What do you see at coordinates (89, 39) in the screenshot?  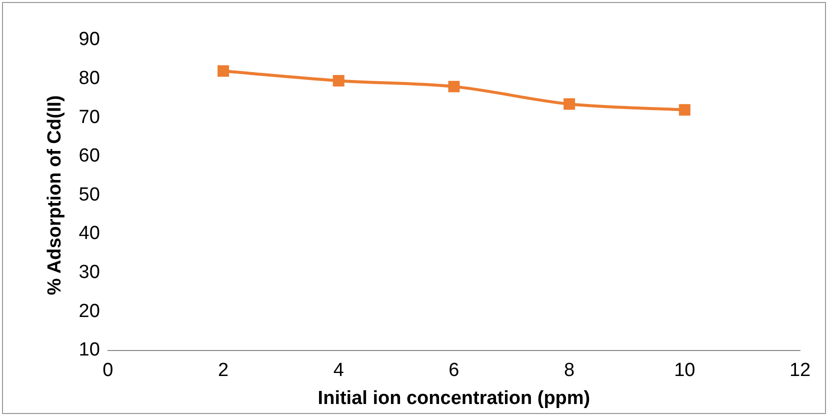 I see `y-tick-label: 90` at bounding box center [89, 39].